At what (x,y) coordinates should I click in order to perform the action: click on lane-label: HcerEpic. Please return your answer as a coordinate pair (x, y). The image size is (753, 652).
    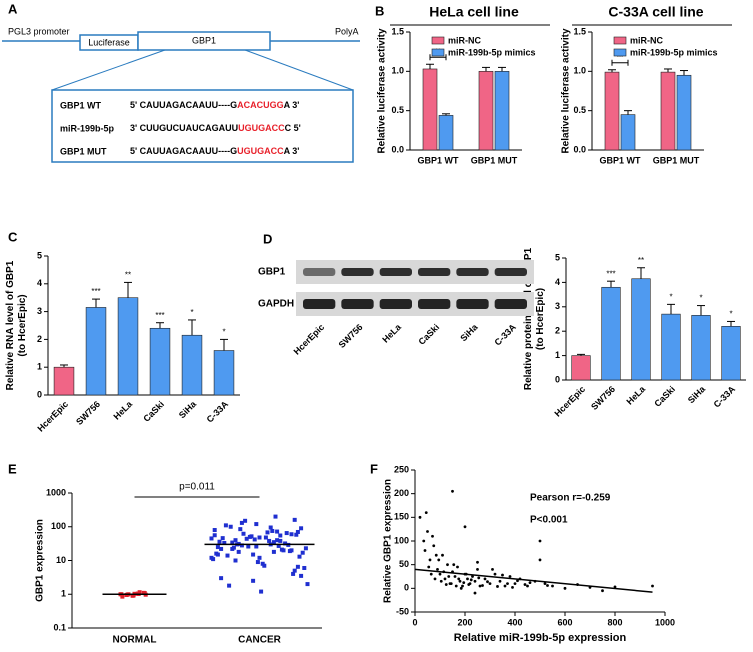
    Looking at the image, I should click on (309, 339).